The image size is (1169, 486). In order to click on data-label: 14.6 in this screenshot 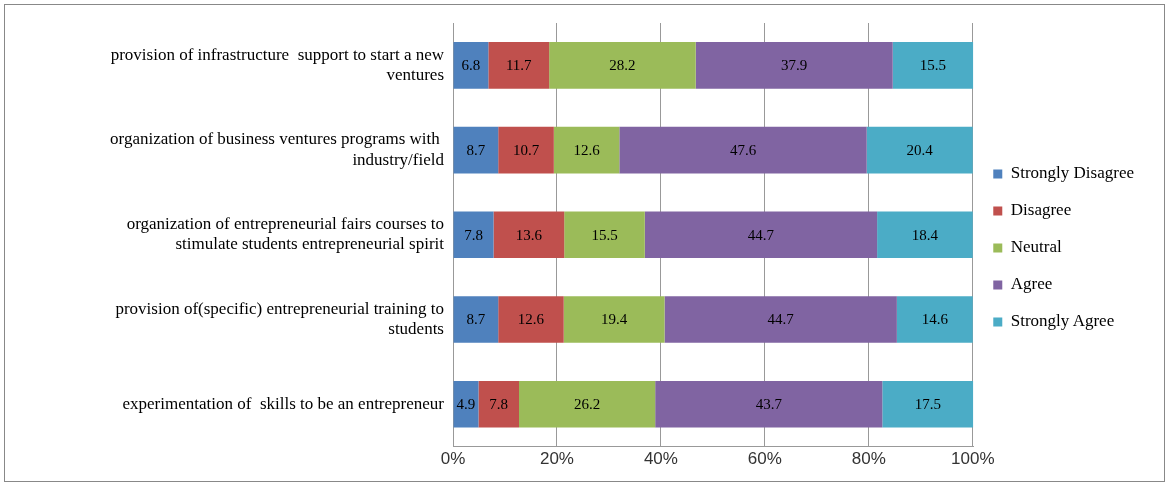, I will do `click(935, 319)`.